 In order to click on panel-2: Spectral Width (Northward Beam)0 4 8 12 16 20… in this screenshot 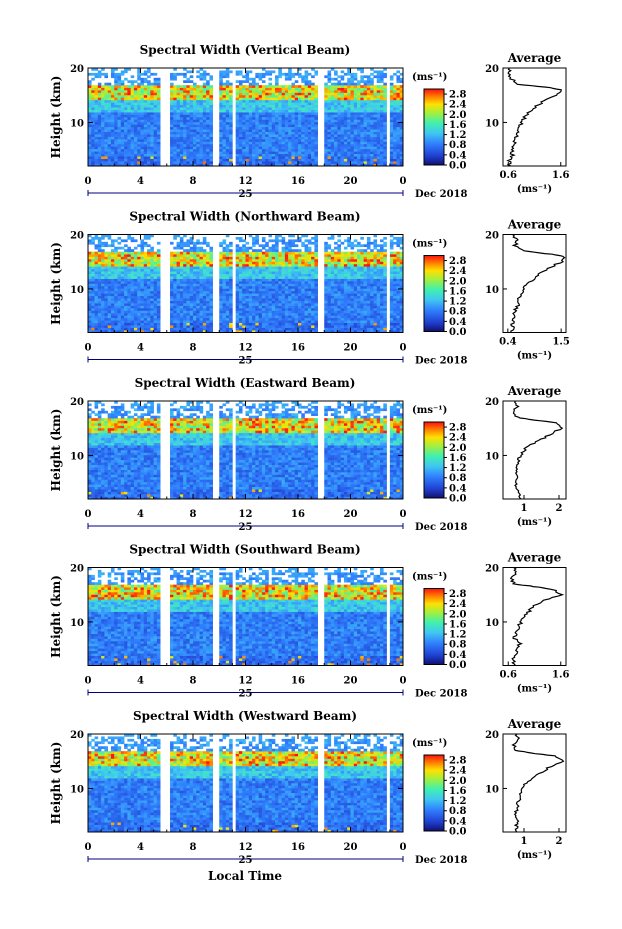, I will do `click(309, 288)`.